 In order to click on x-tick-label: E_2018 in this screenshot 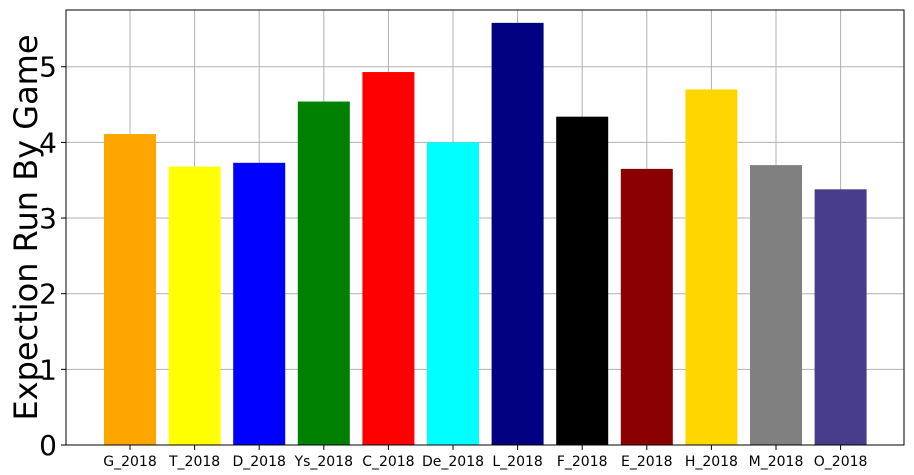, I will do `click(646, 462)`.